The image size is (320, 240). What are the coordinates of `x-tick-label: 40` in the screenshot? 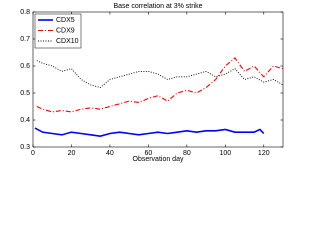 It's located at (110, 153).